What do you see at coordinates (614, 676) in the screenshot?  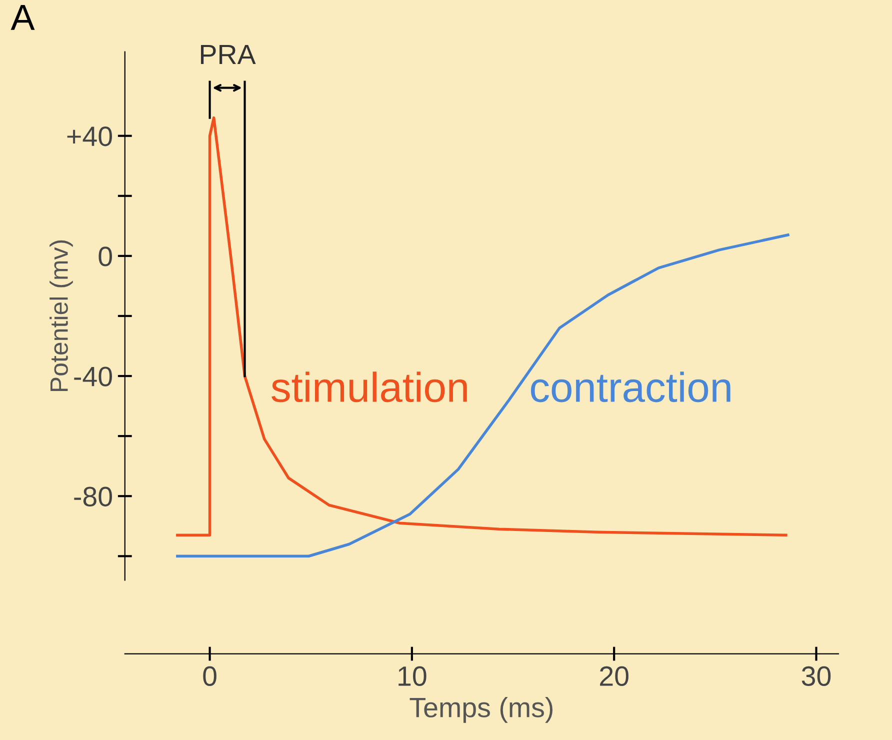 I see `x-tick-label: 20` at bounding box center [614, 676].